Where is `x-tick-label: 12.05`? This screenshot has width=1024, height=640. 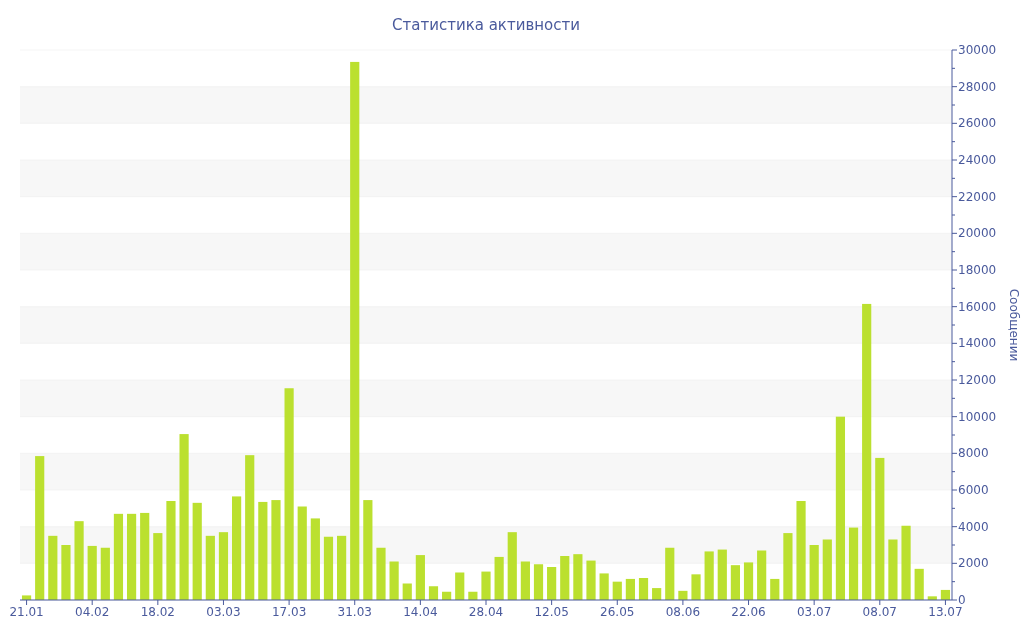 x-tick-label: 12.05 is located at coordinates (551, 612).